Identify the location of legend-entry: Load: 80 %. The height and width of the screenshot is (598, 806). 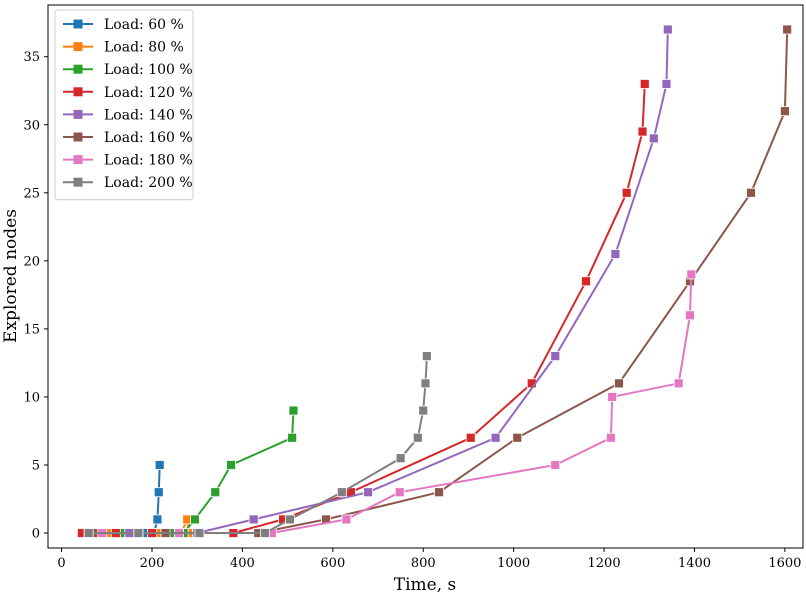
(123, 48).